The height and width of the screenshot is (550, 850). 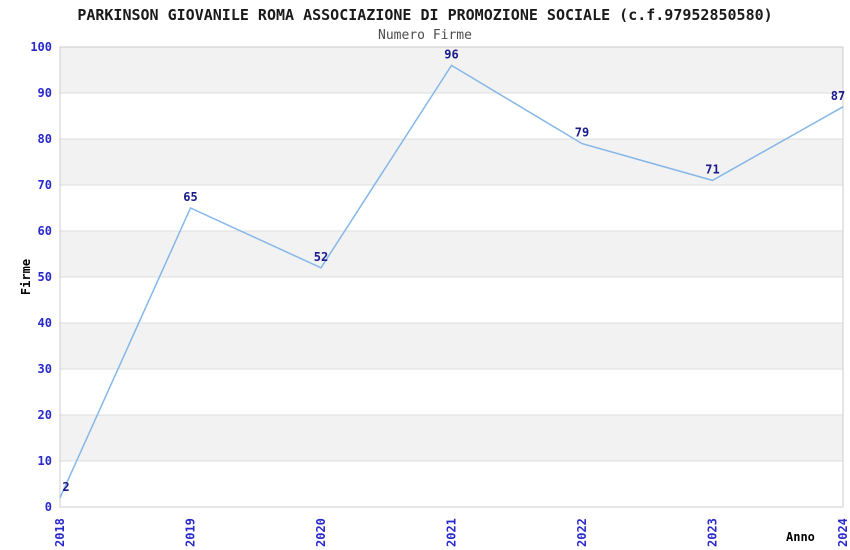 What do you see at coordinates (712, 169) in the screenshot?
I see `data-point-label: 71` at bounding box center [712, 169].